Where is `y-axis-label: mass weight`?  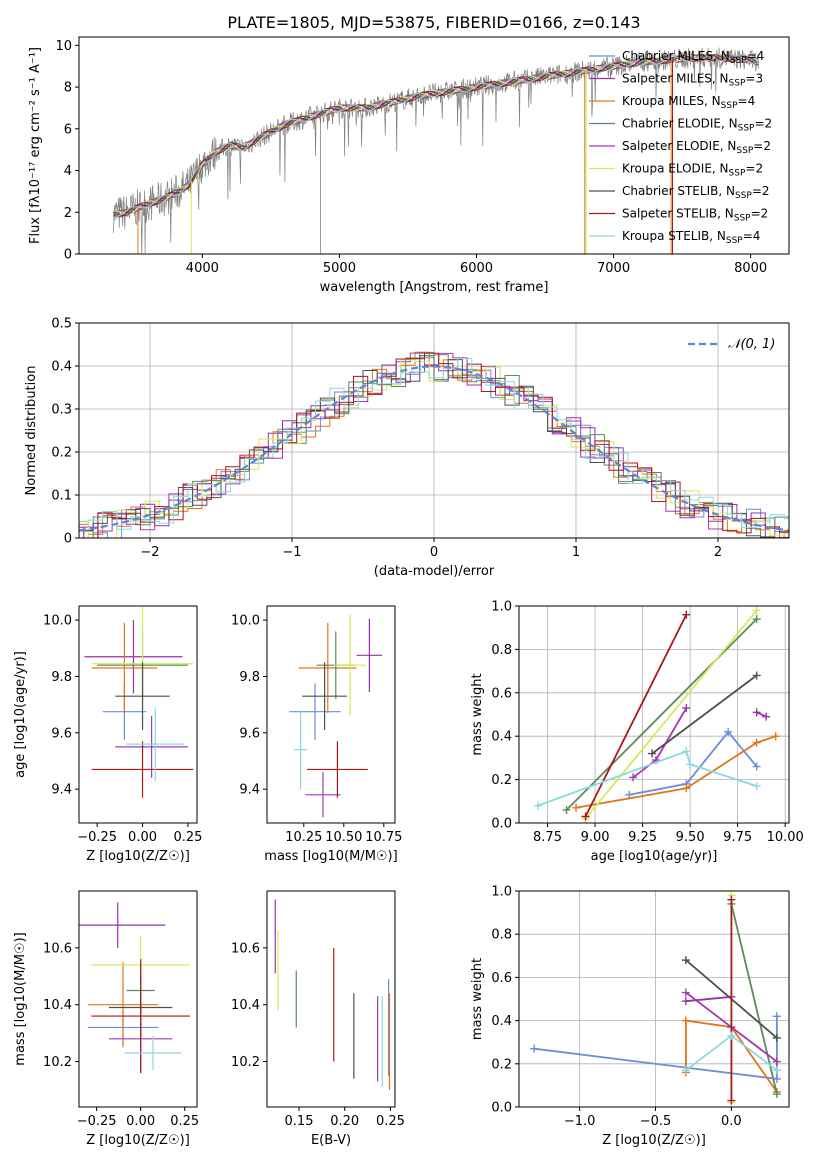 y-axis-label: mass weight is located at coordinates (477, 999).